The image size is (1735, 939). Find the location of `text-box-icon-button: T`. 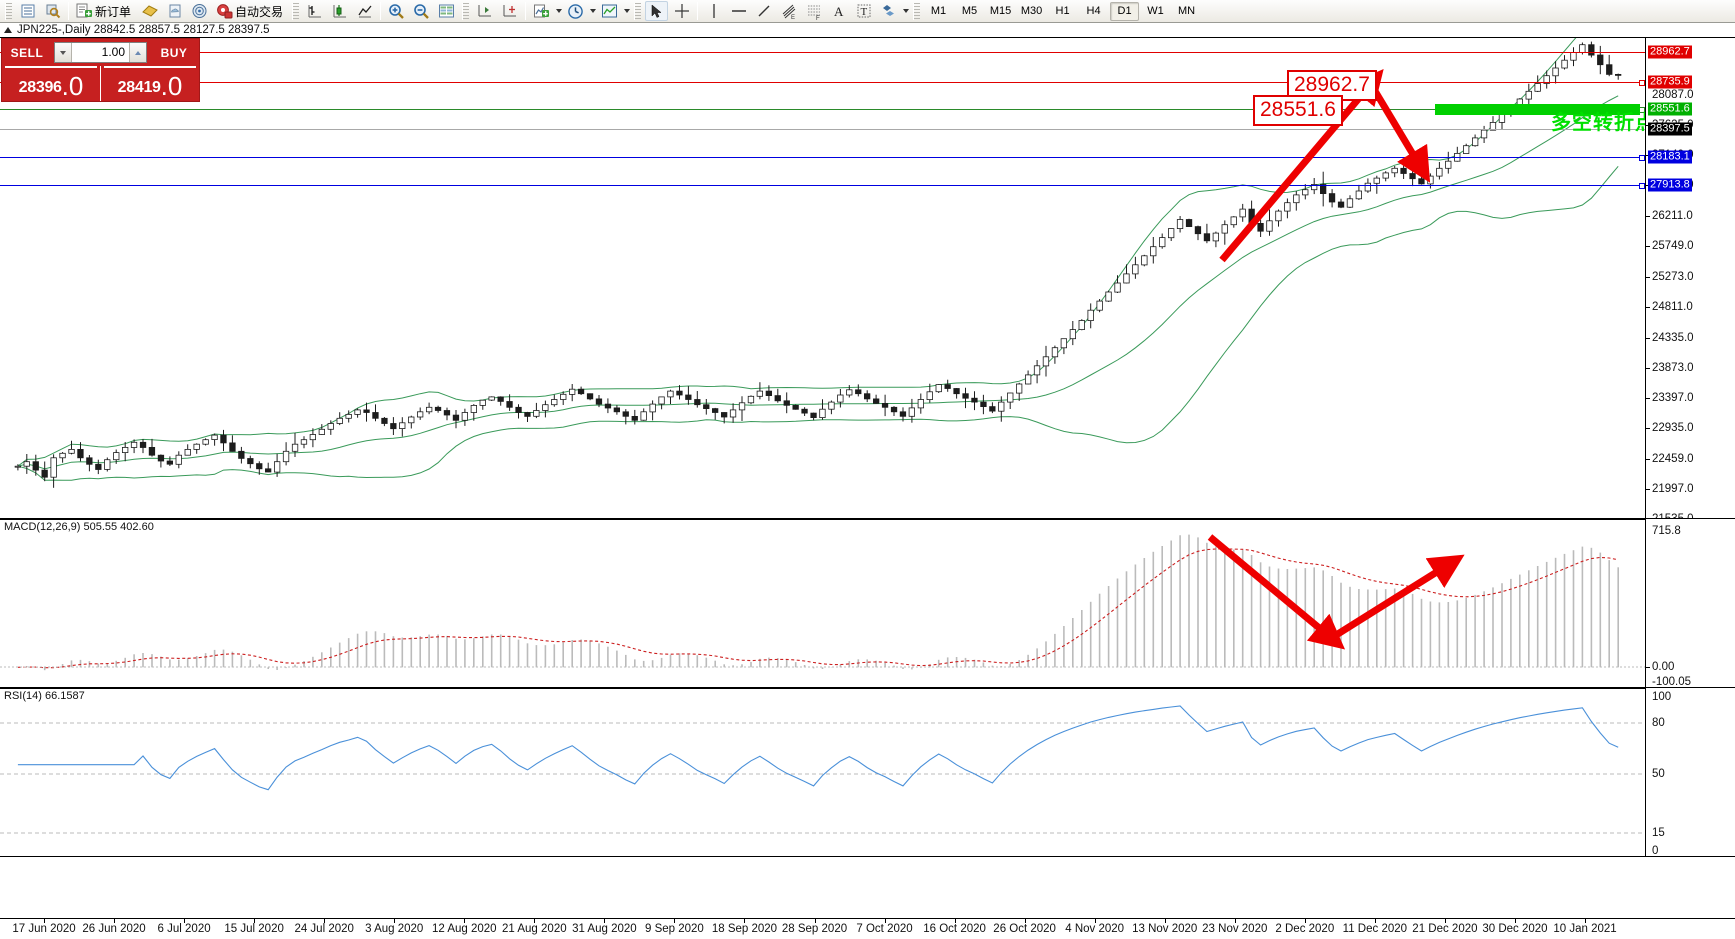

text-box-icon-button: T is located at coordinates (863, 11).